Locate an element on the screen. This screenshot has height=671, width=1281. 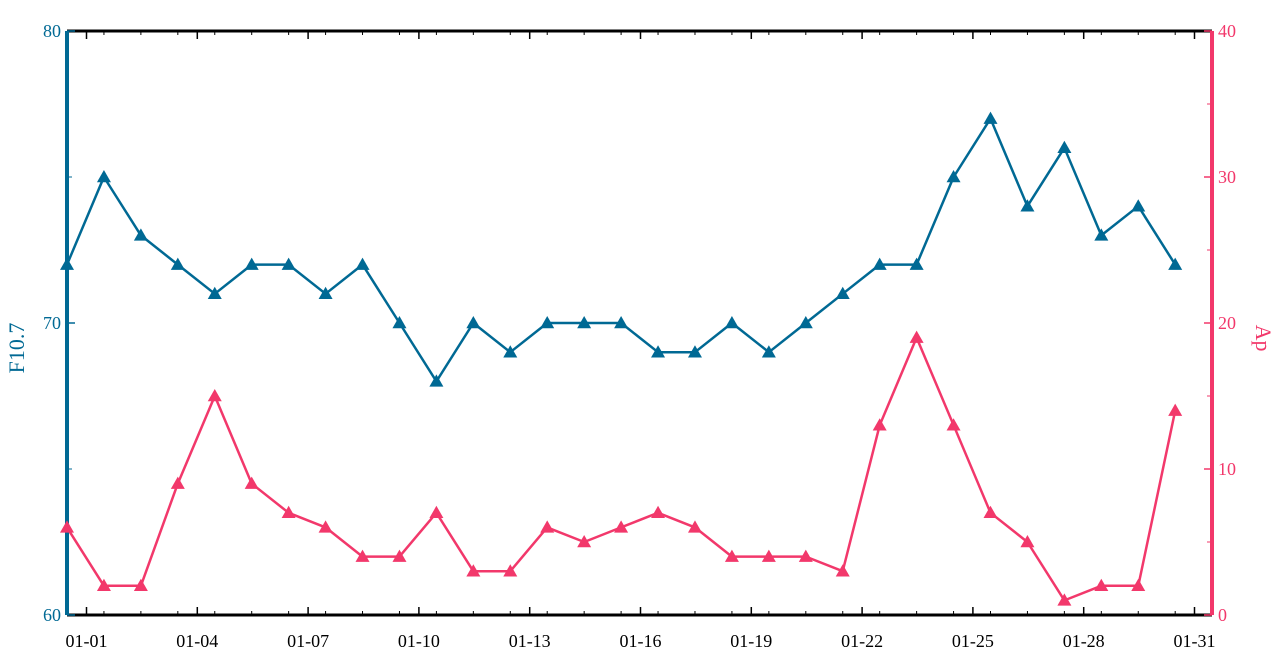
x-tick-label: 01-07 is located at coordinates (308, 641).